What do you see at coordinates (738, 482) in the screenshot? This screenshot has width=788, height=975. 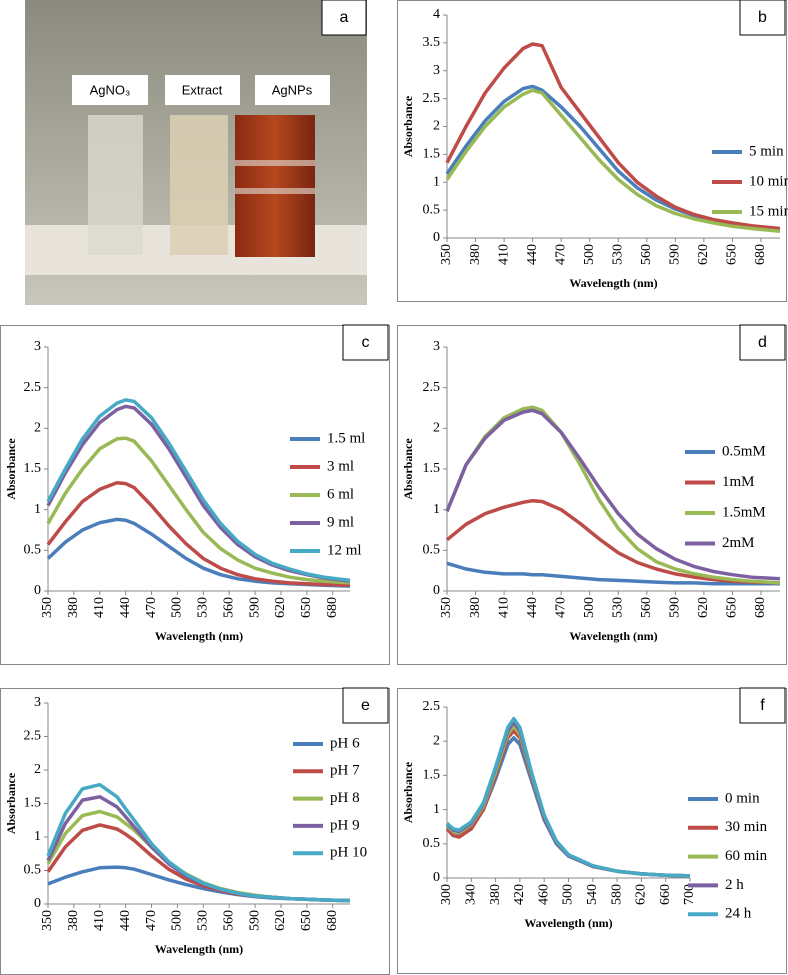 I see `legend-label: 1mM` at bounding box center [738, 482].